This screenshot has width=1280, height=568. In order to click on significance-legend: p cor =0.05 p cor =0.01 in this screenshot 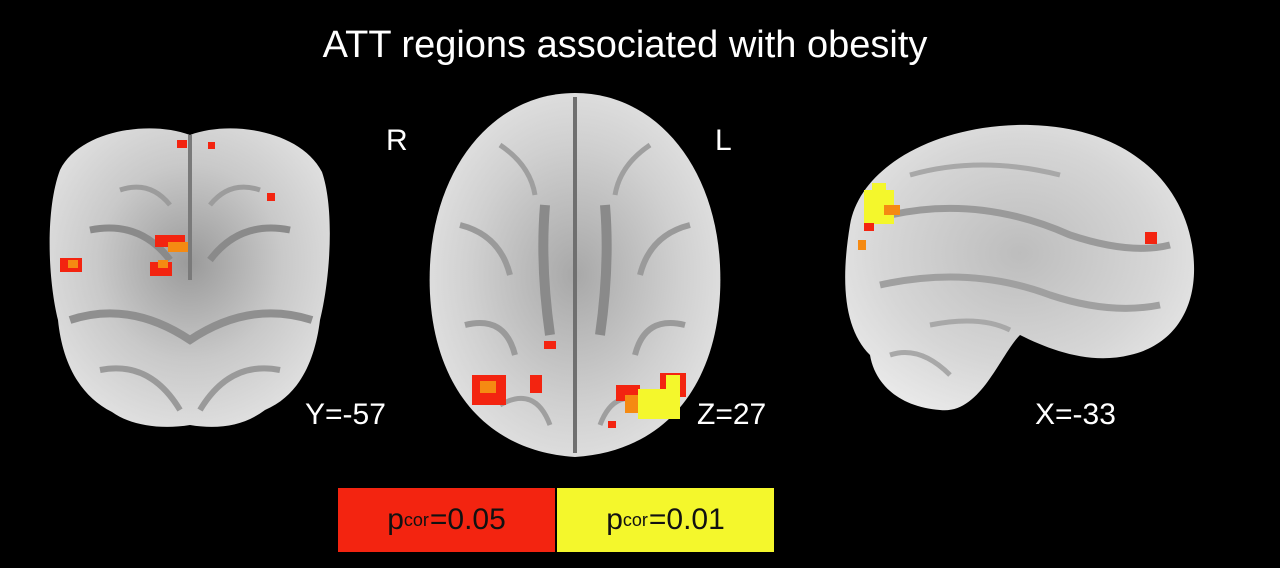, I will do `click(556, 520)`.